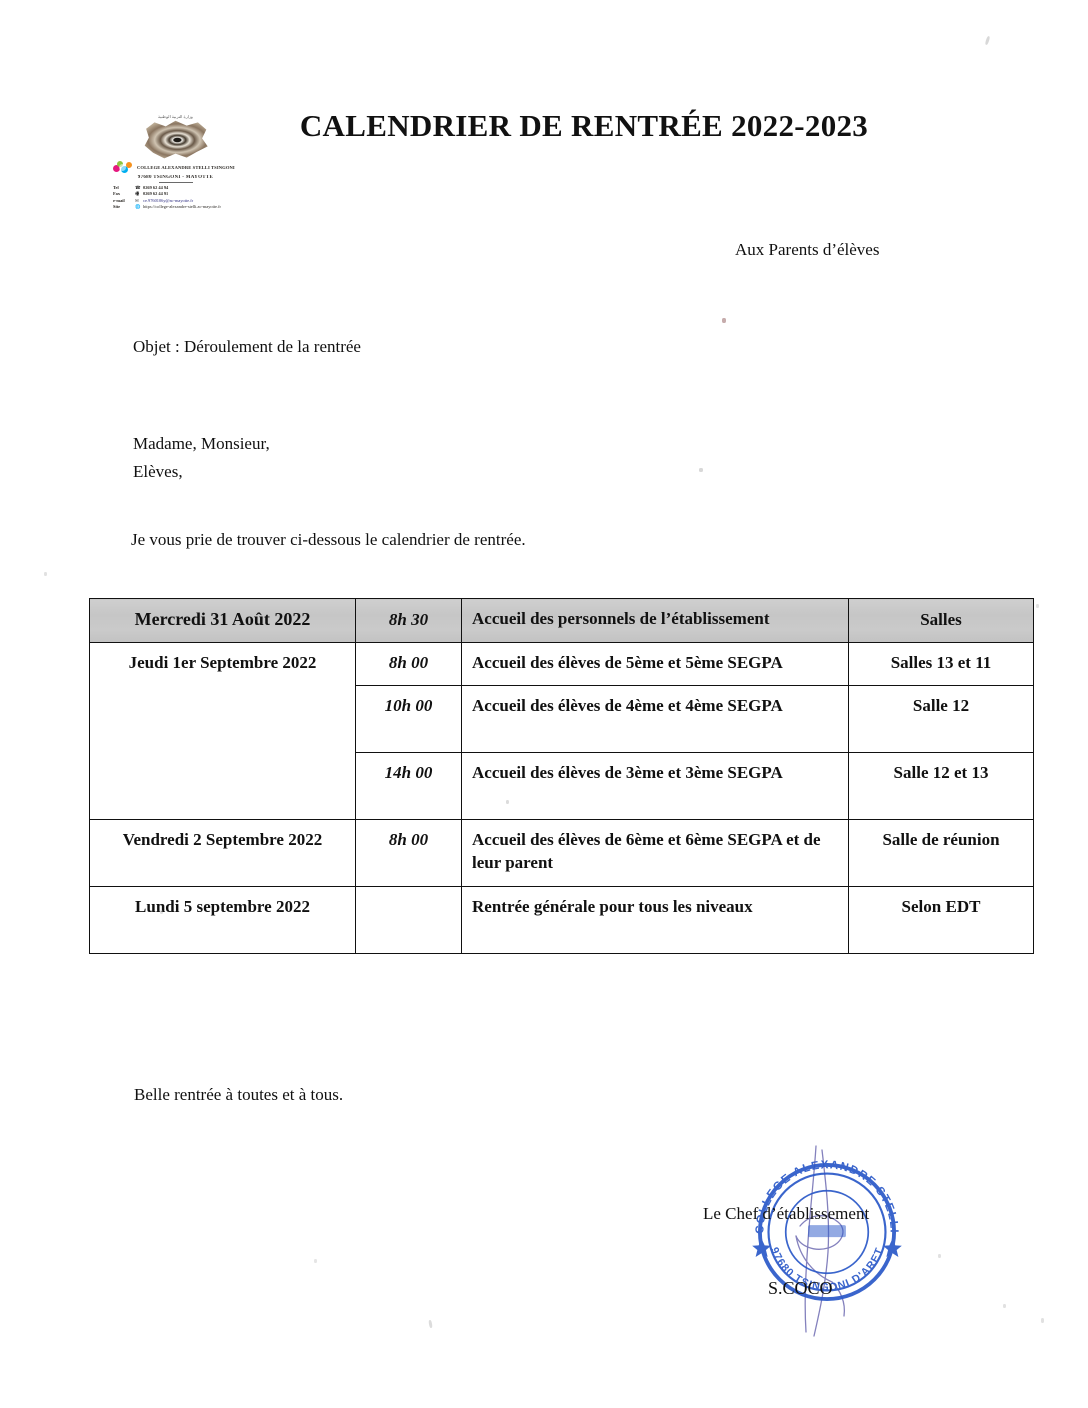 This screenshot has width=1088, height=1408. Describe the element at coordinates (117, 194) in the screenshot. I see `letterhead-fax-label: Fax` at that location.